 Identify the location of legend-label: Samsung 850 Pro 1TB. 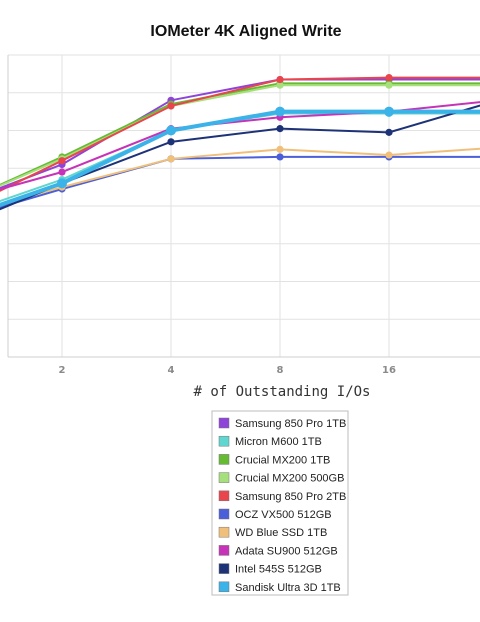
(290, 424).